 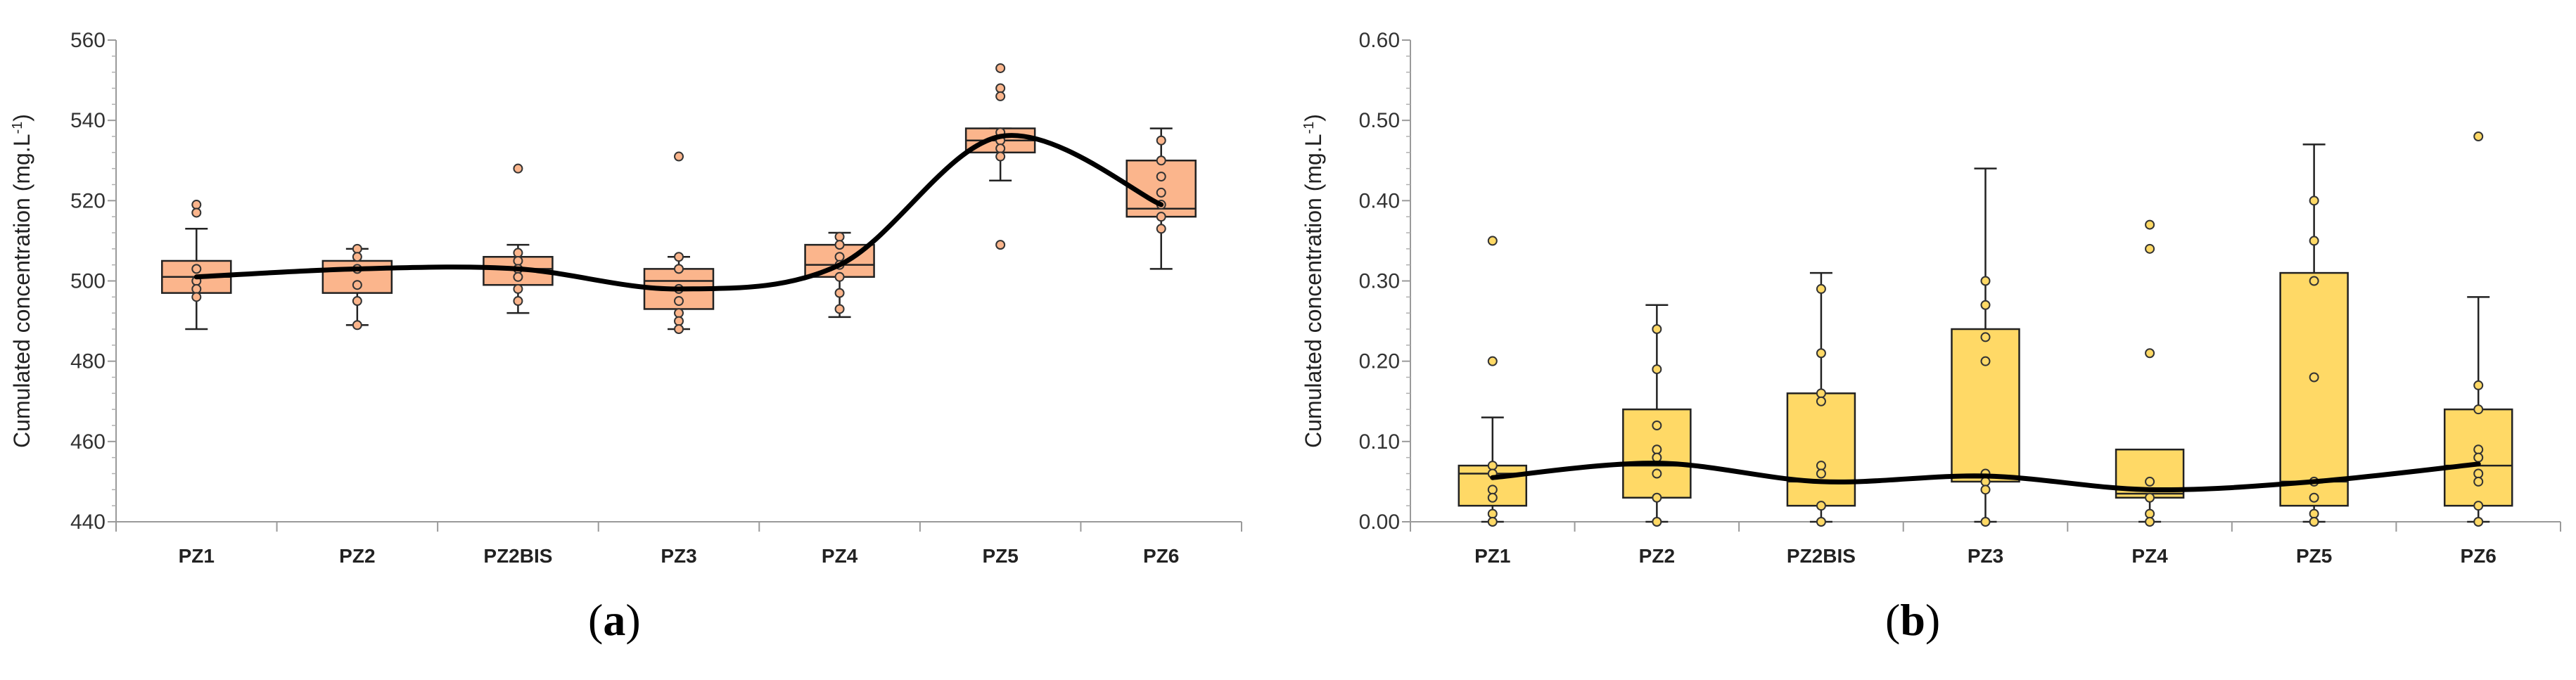 What do you see at coordinates (2149, 556) in the screenshot?
I see `x-tick-label-pz4: PZ4` at bounding box center [2149, 556].